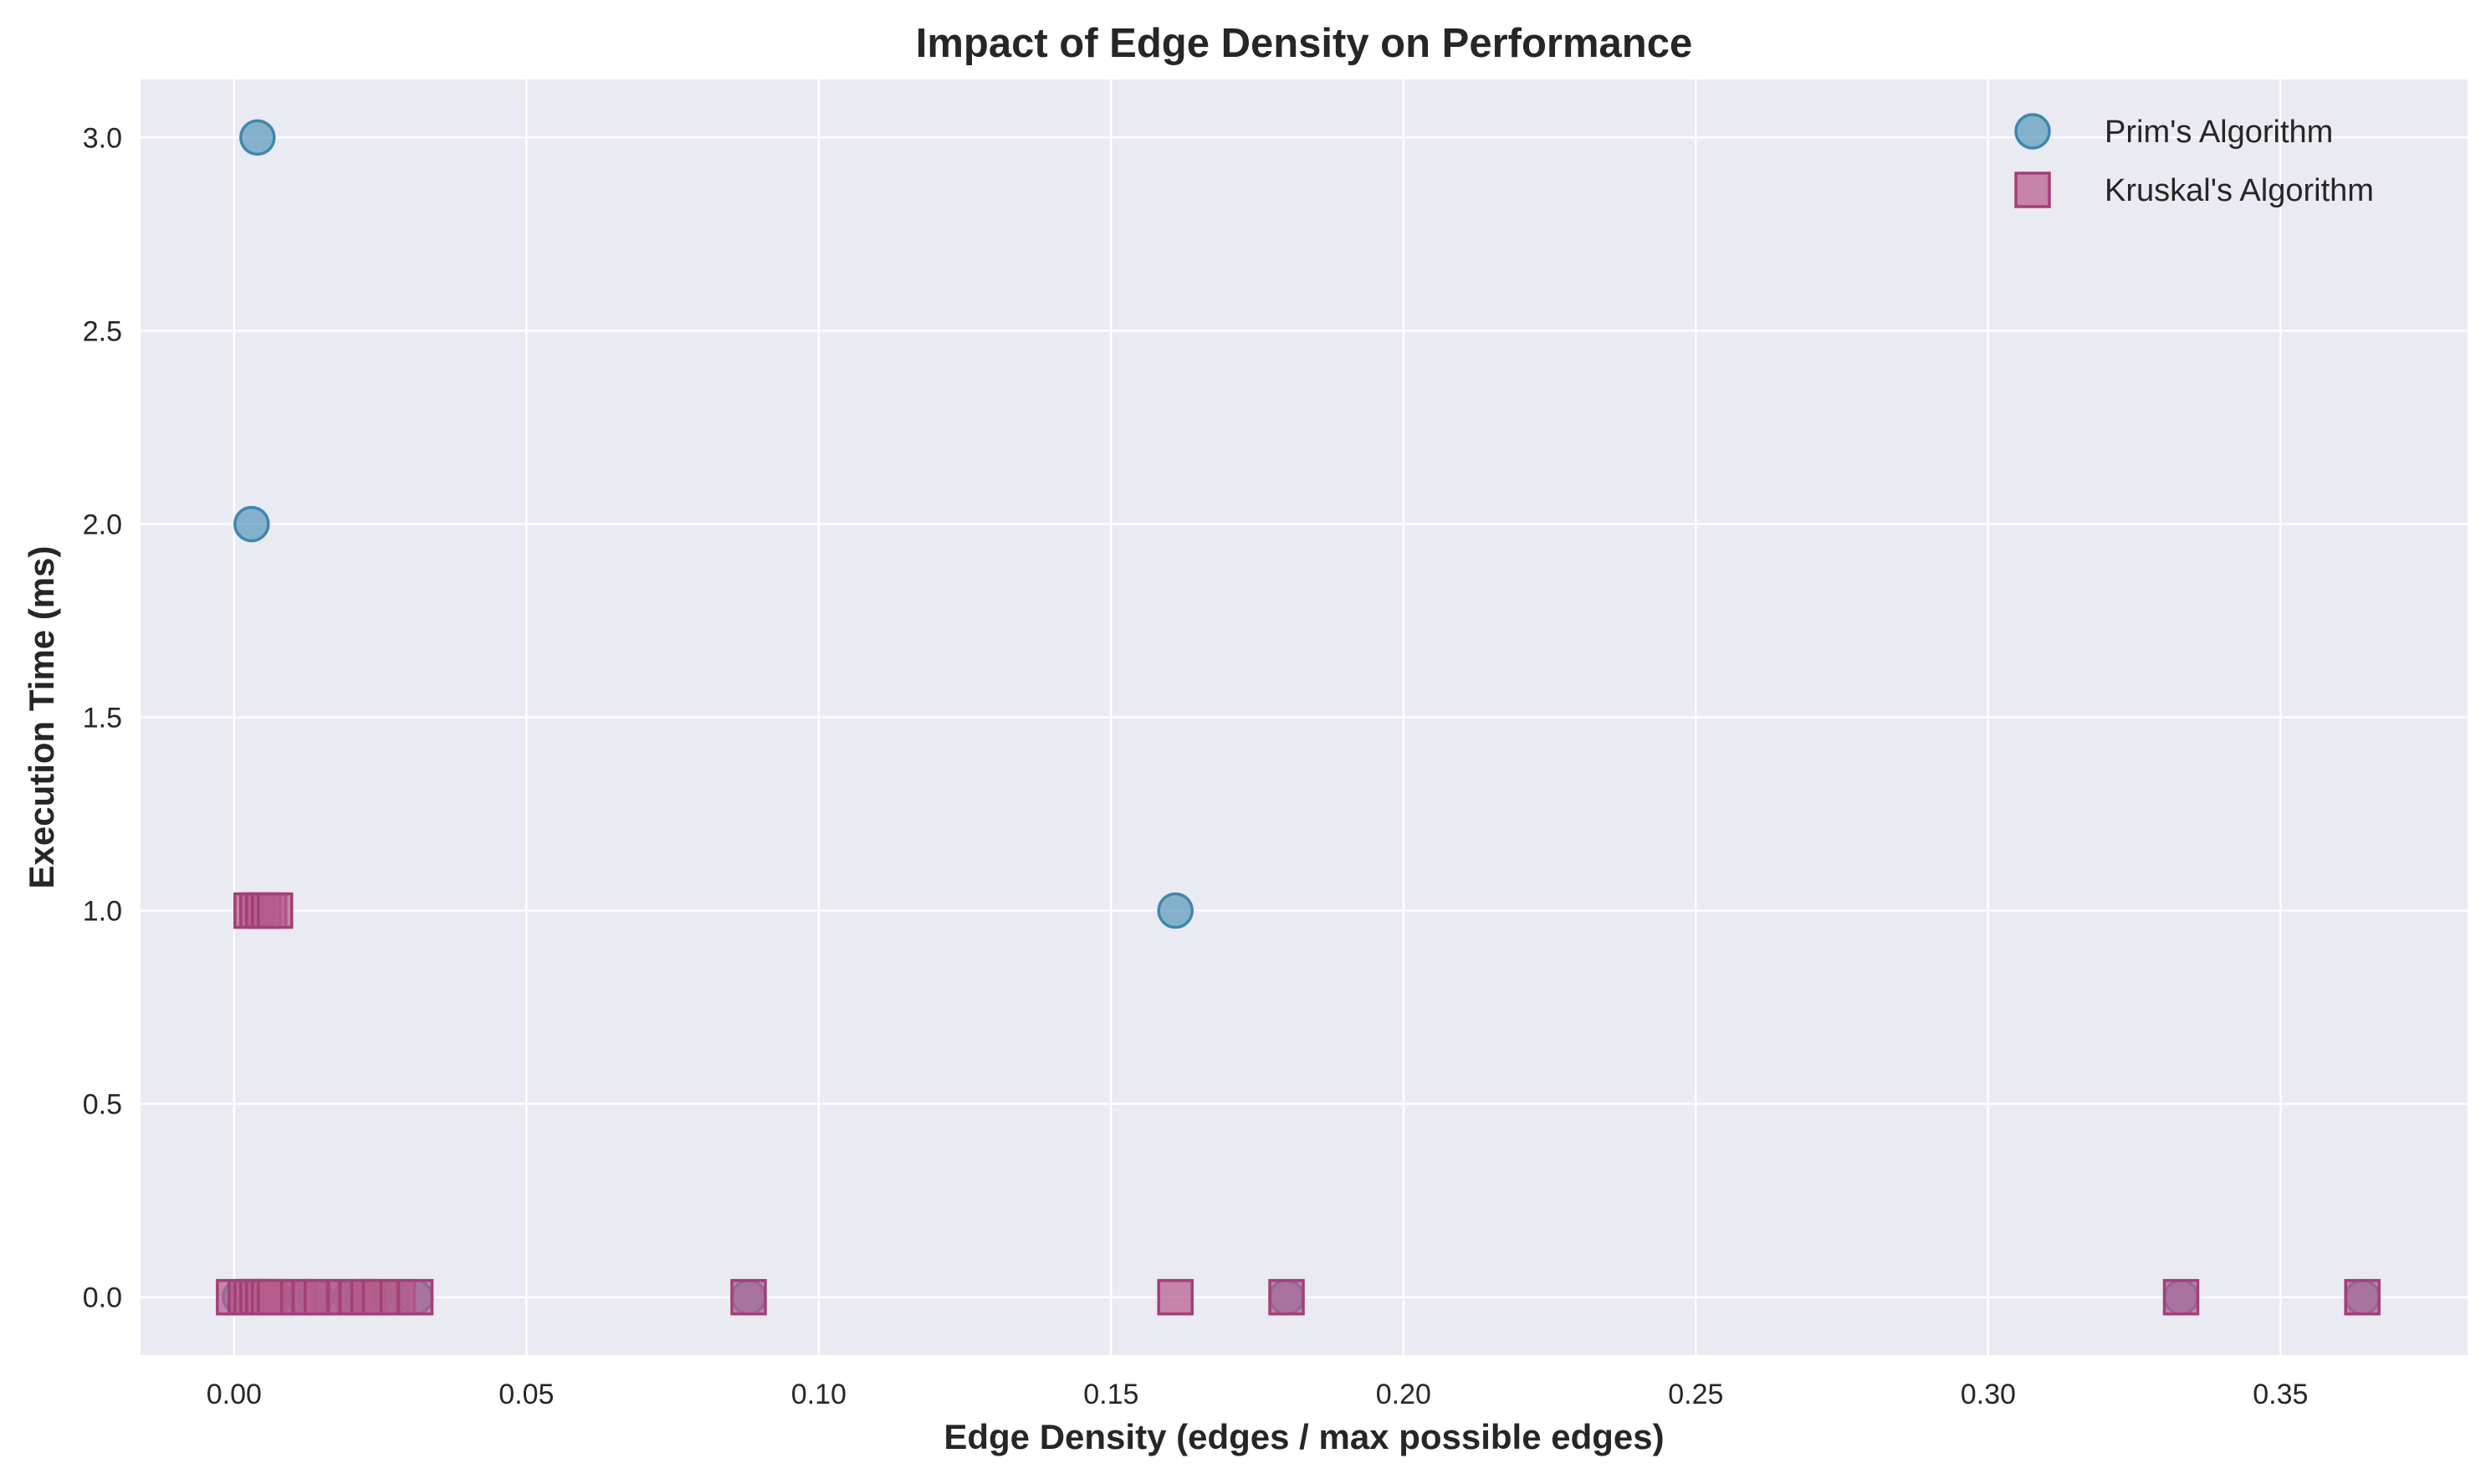 This screenshot has height=1484, width=2486. Describe the element at coordinates (1403, 1394) in the screenshot. I see `x-tick-label: 0.20` at that location.